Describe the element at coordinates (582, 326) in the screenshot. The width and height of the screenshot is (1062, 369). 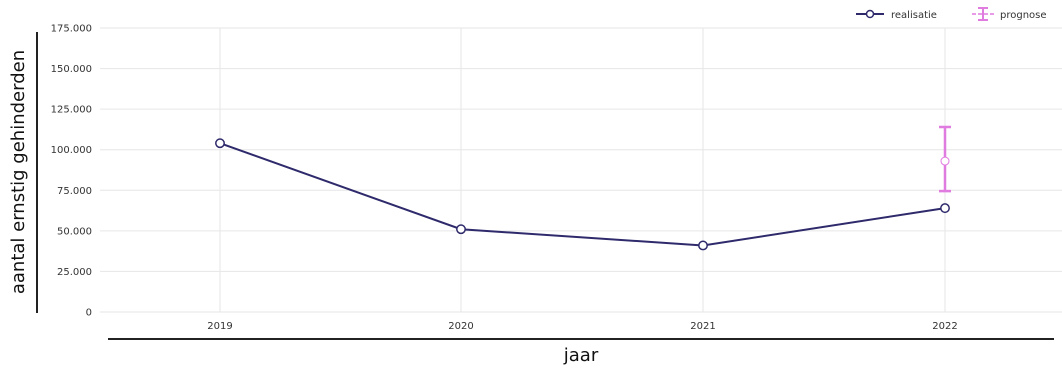
I see `x-axis-ticks: 2019 2020 2021 2022` at that location.